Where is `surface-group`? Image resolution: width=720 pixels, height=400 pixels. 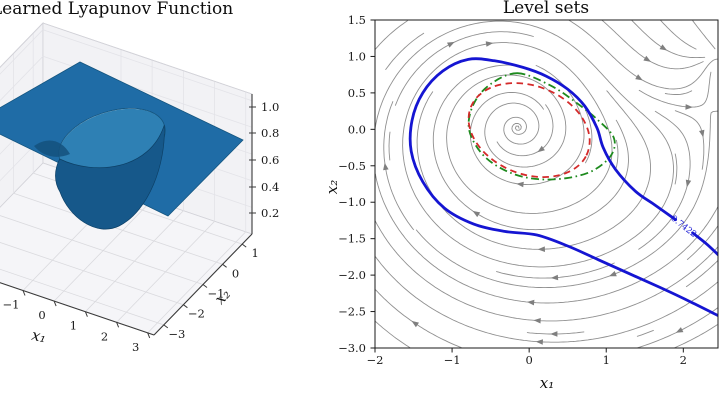
surface-group is located at coordinates (122, 145).